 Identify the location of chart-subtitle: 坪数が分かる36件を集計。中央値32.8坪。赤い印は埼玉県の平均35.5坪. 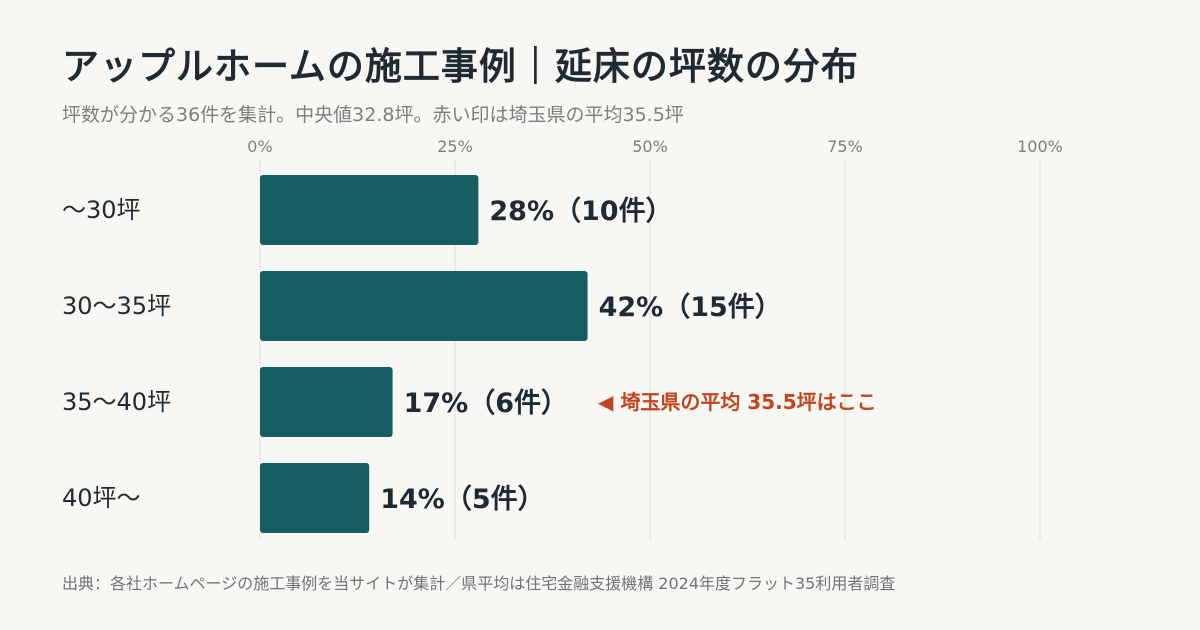
(373, 115).